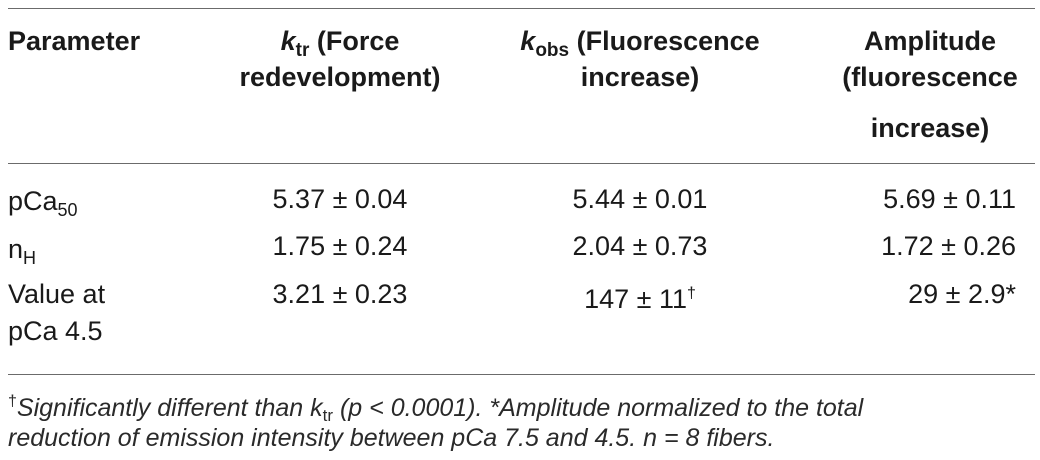 The height and width of the screenshot is (460, 1040). What do you see at coordinates (354, 41) in the screenshot?
I see `header-ktr-label: (Force` at bounding box center [354, 41].